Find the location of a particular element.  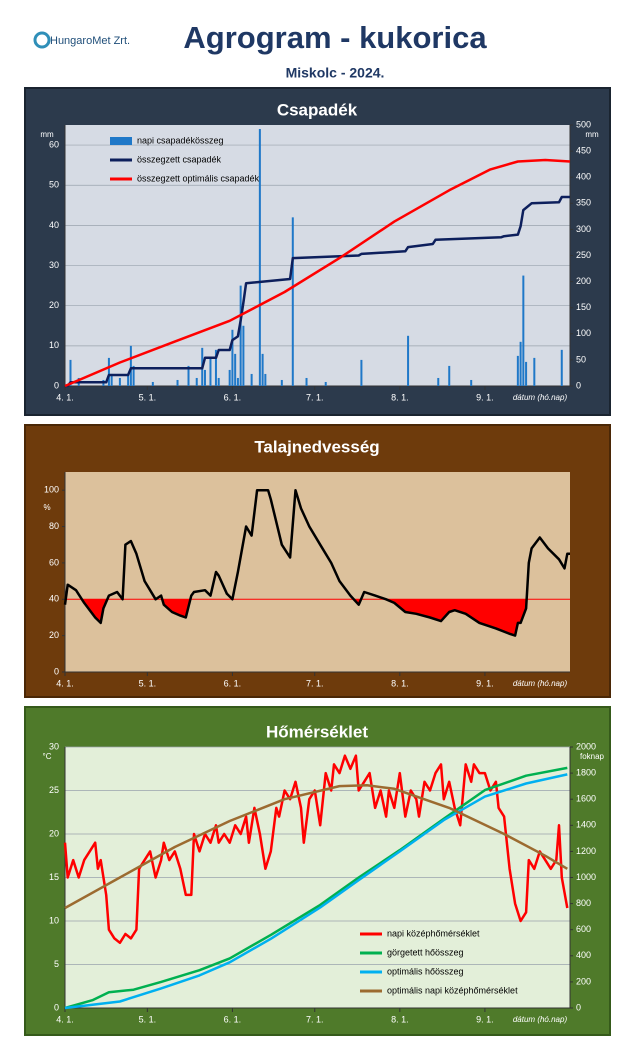

chart-title: Csapadék is located at coordinates (317, 109).